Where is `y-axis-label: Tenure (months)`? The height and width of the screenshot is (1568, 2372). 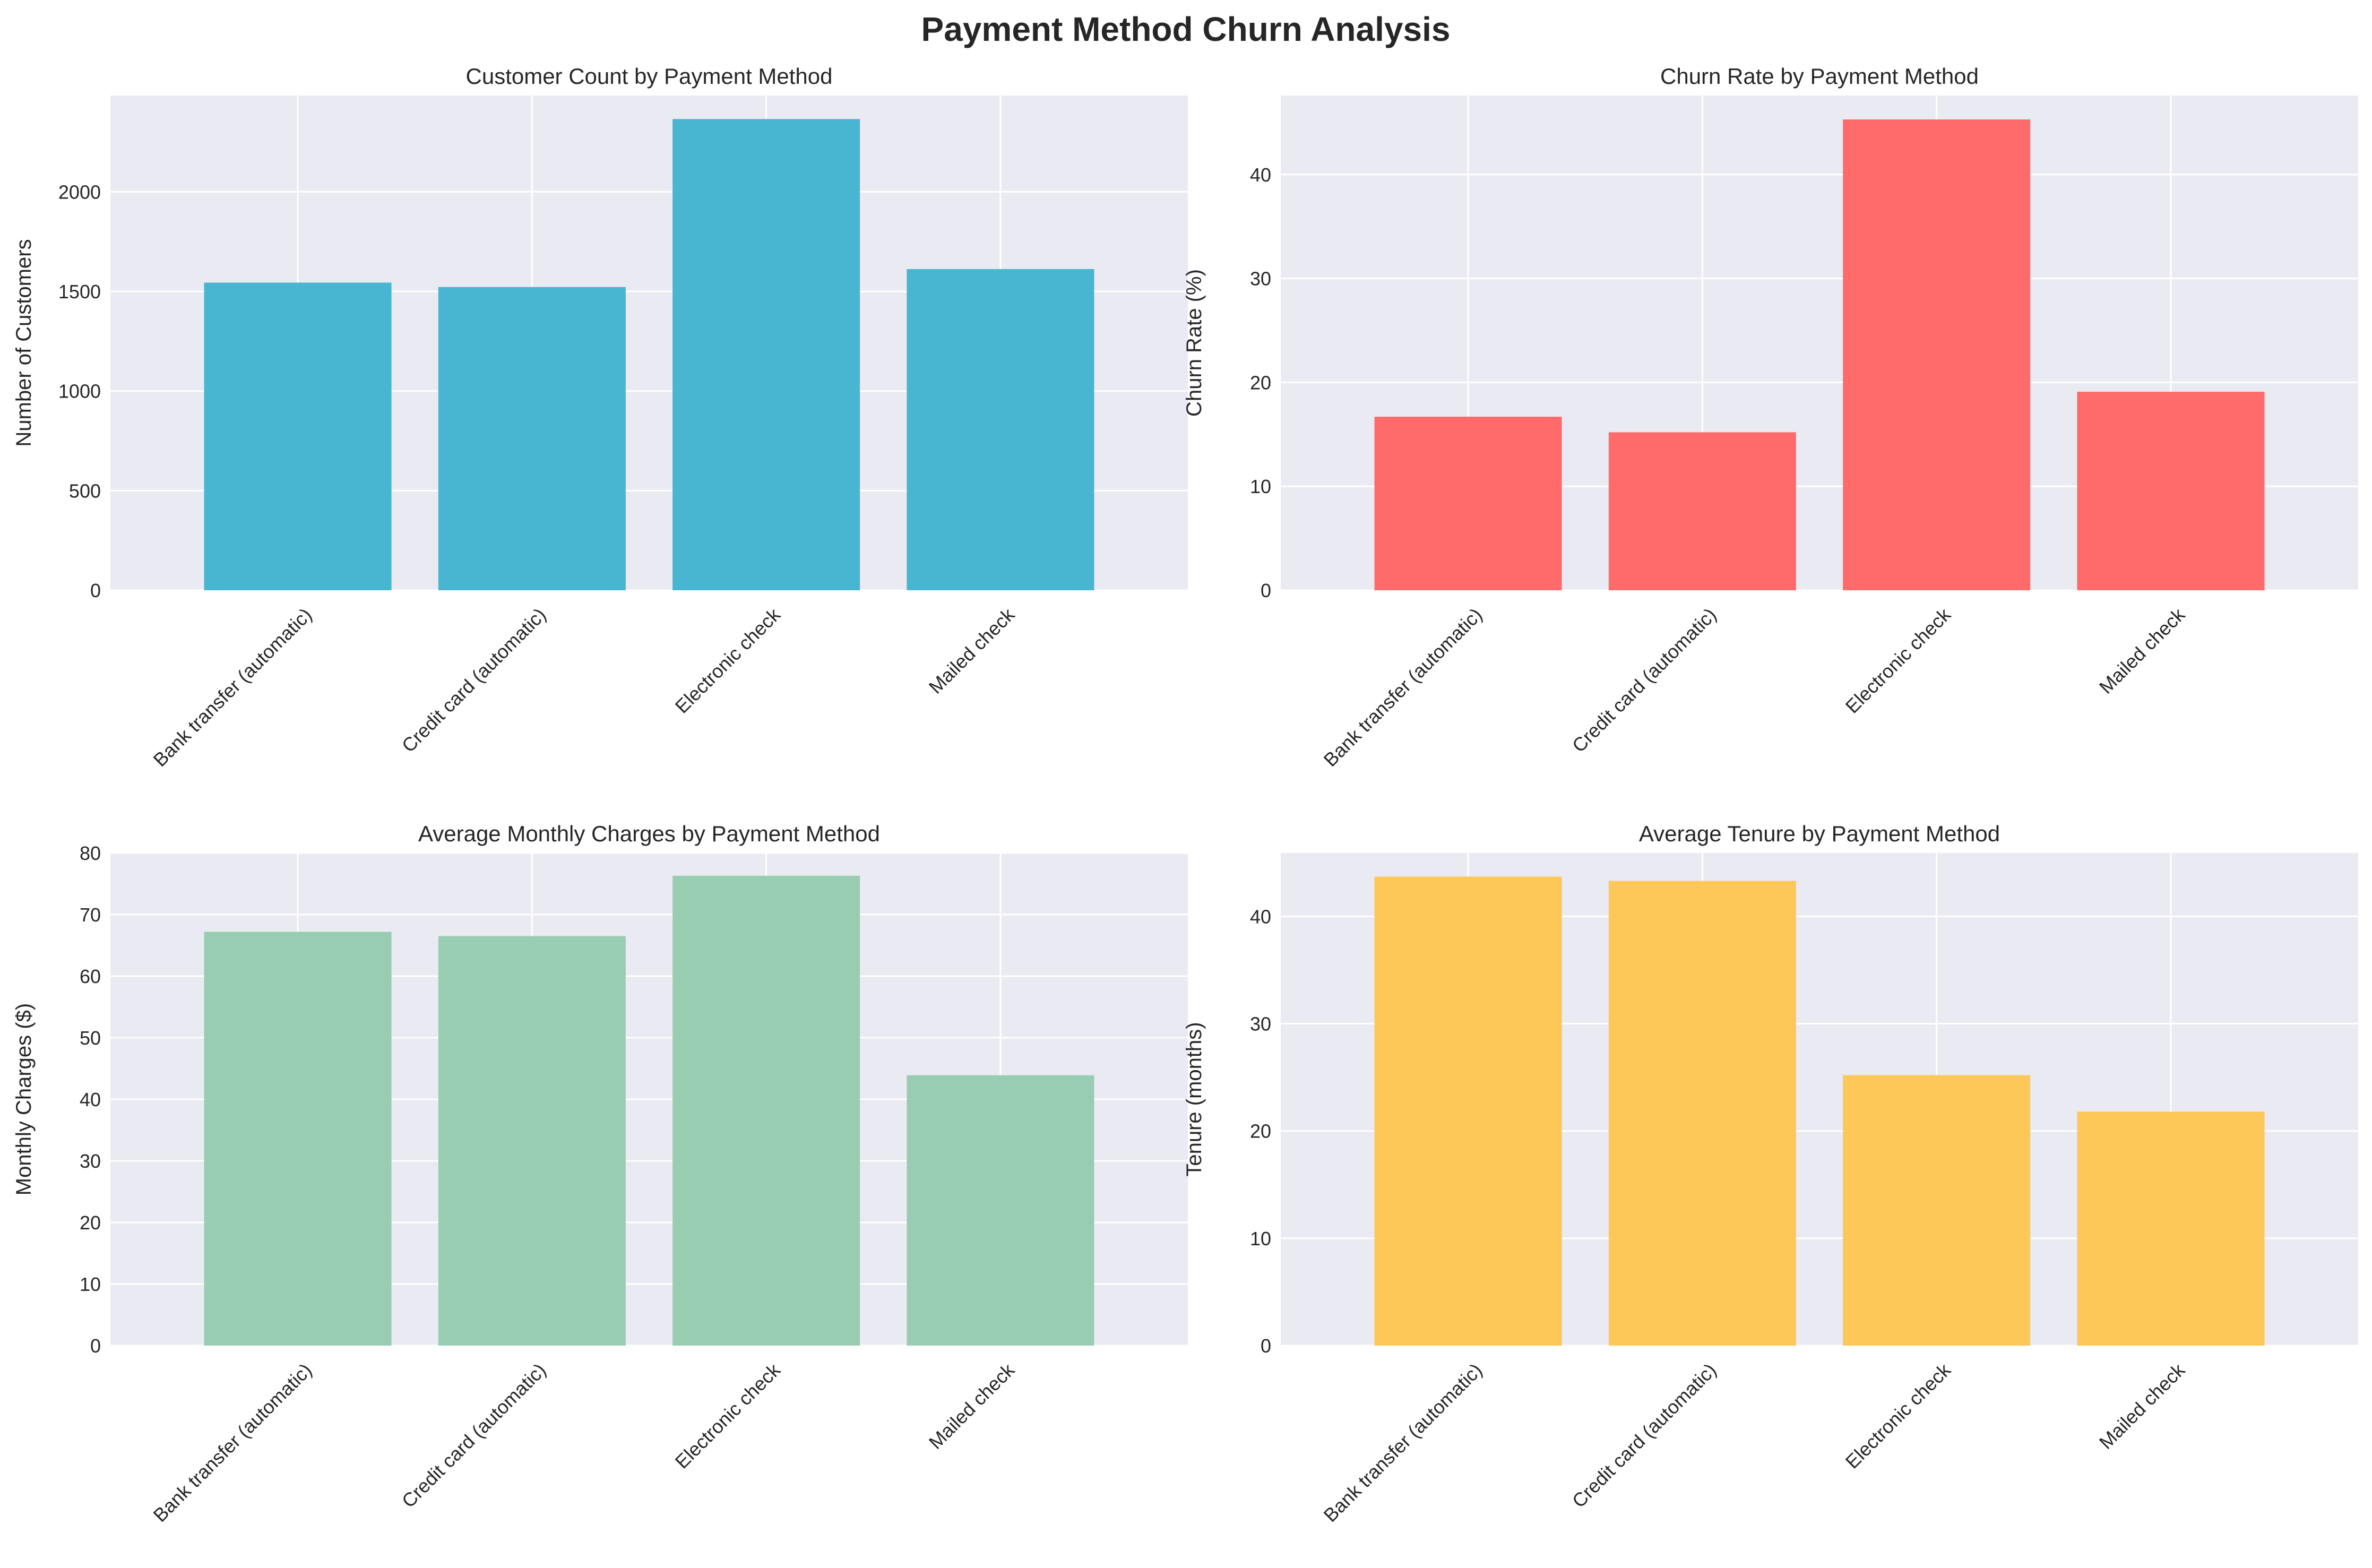 y-axis-label: Tenure (months) is located at coordinates (1194, 1099).